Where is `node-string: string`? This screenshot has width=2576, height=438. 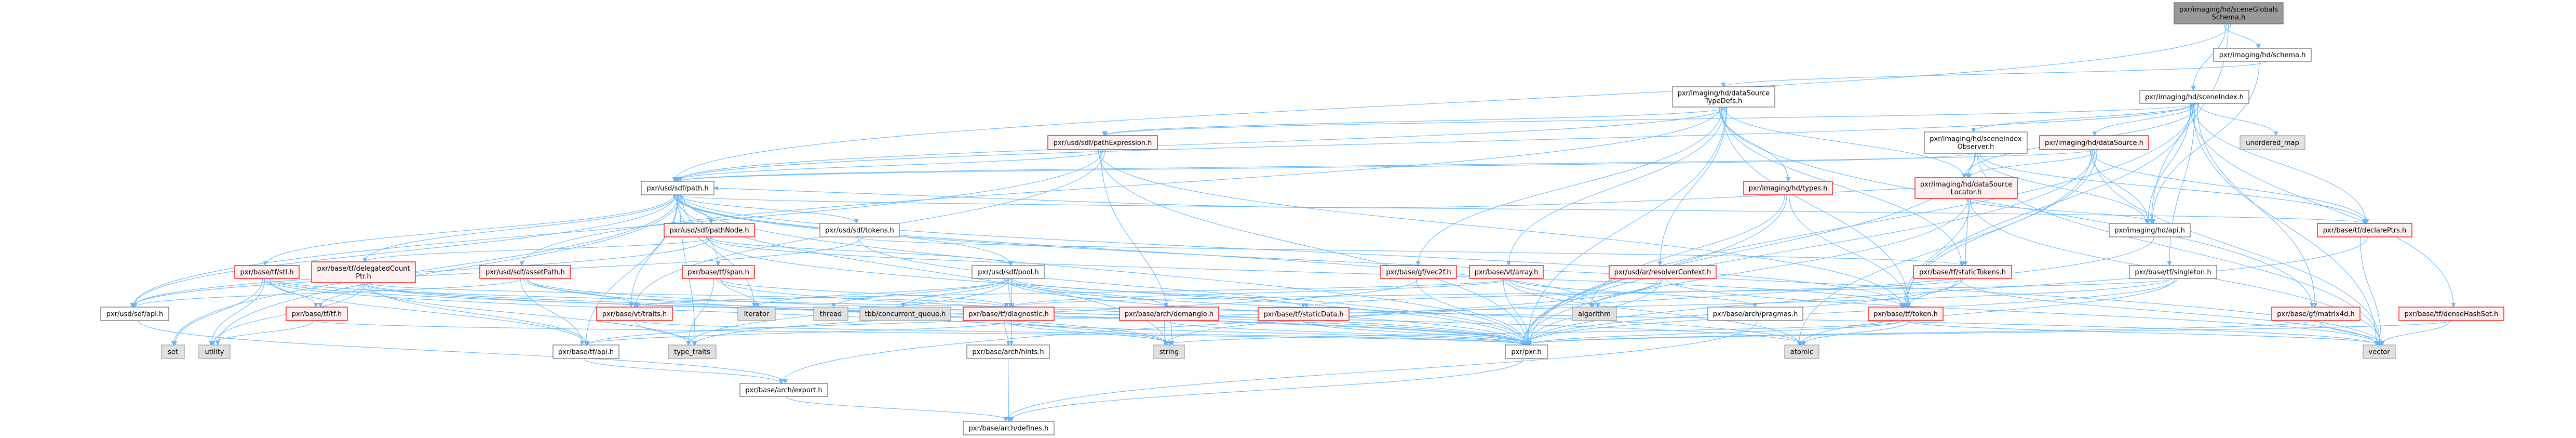 node-string: string is located at coordinates (1169, 351).